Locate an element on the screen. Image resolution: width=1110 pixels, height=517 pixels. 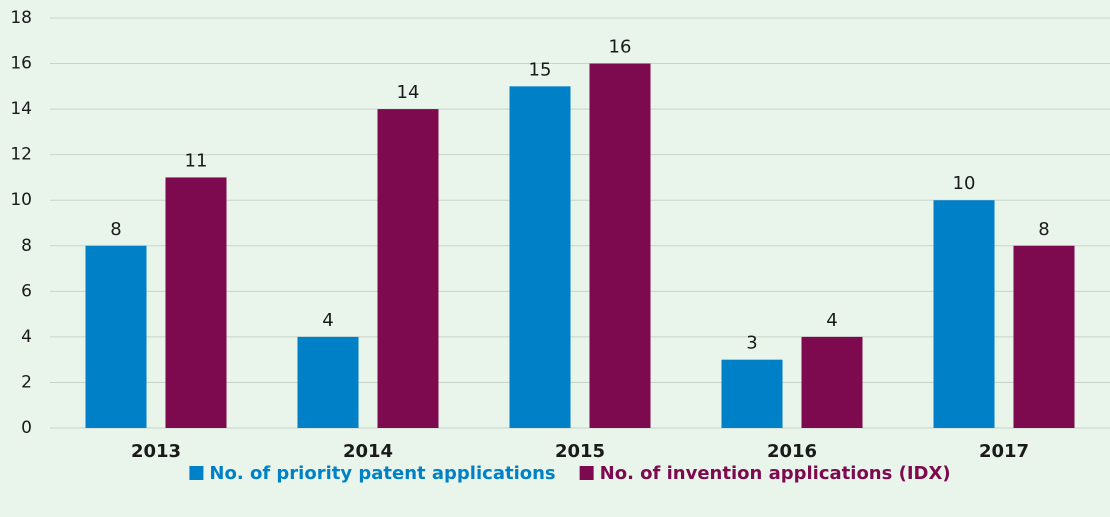
legend-label: No. of priority patent applications is located at coordinates (382, 473).